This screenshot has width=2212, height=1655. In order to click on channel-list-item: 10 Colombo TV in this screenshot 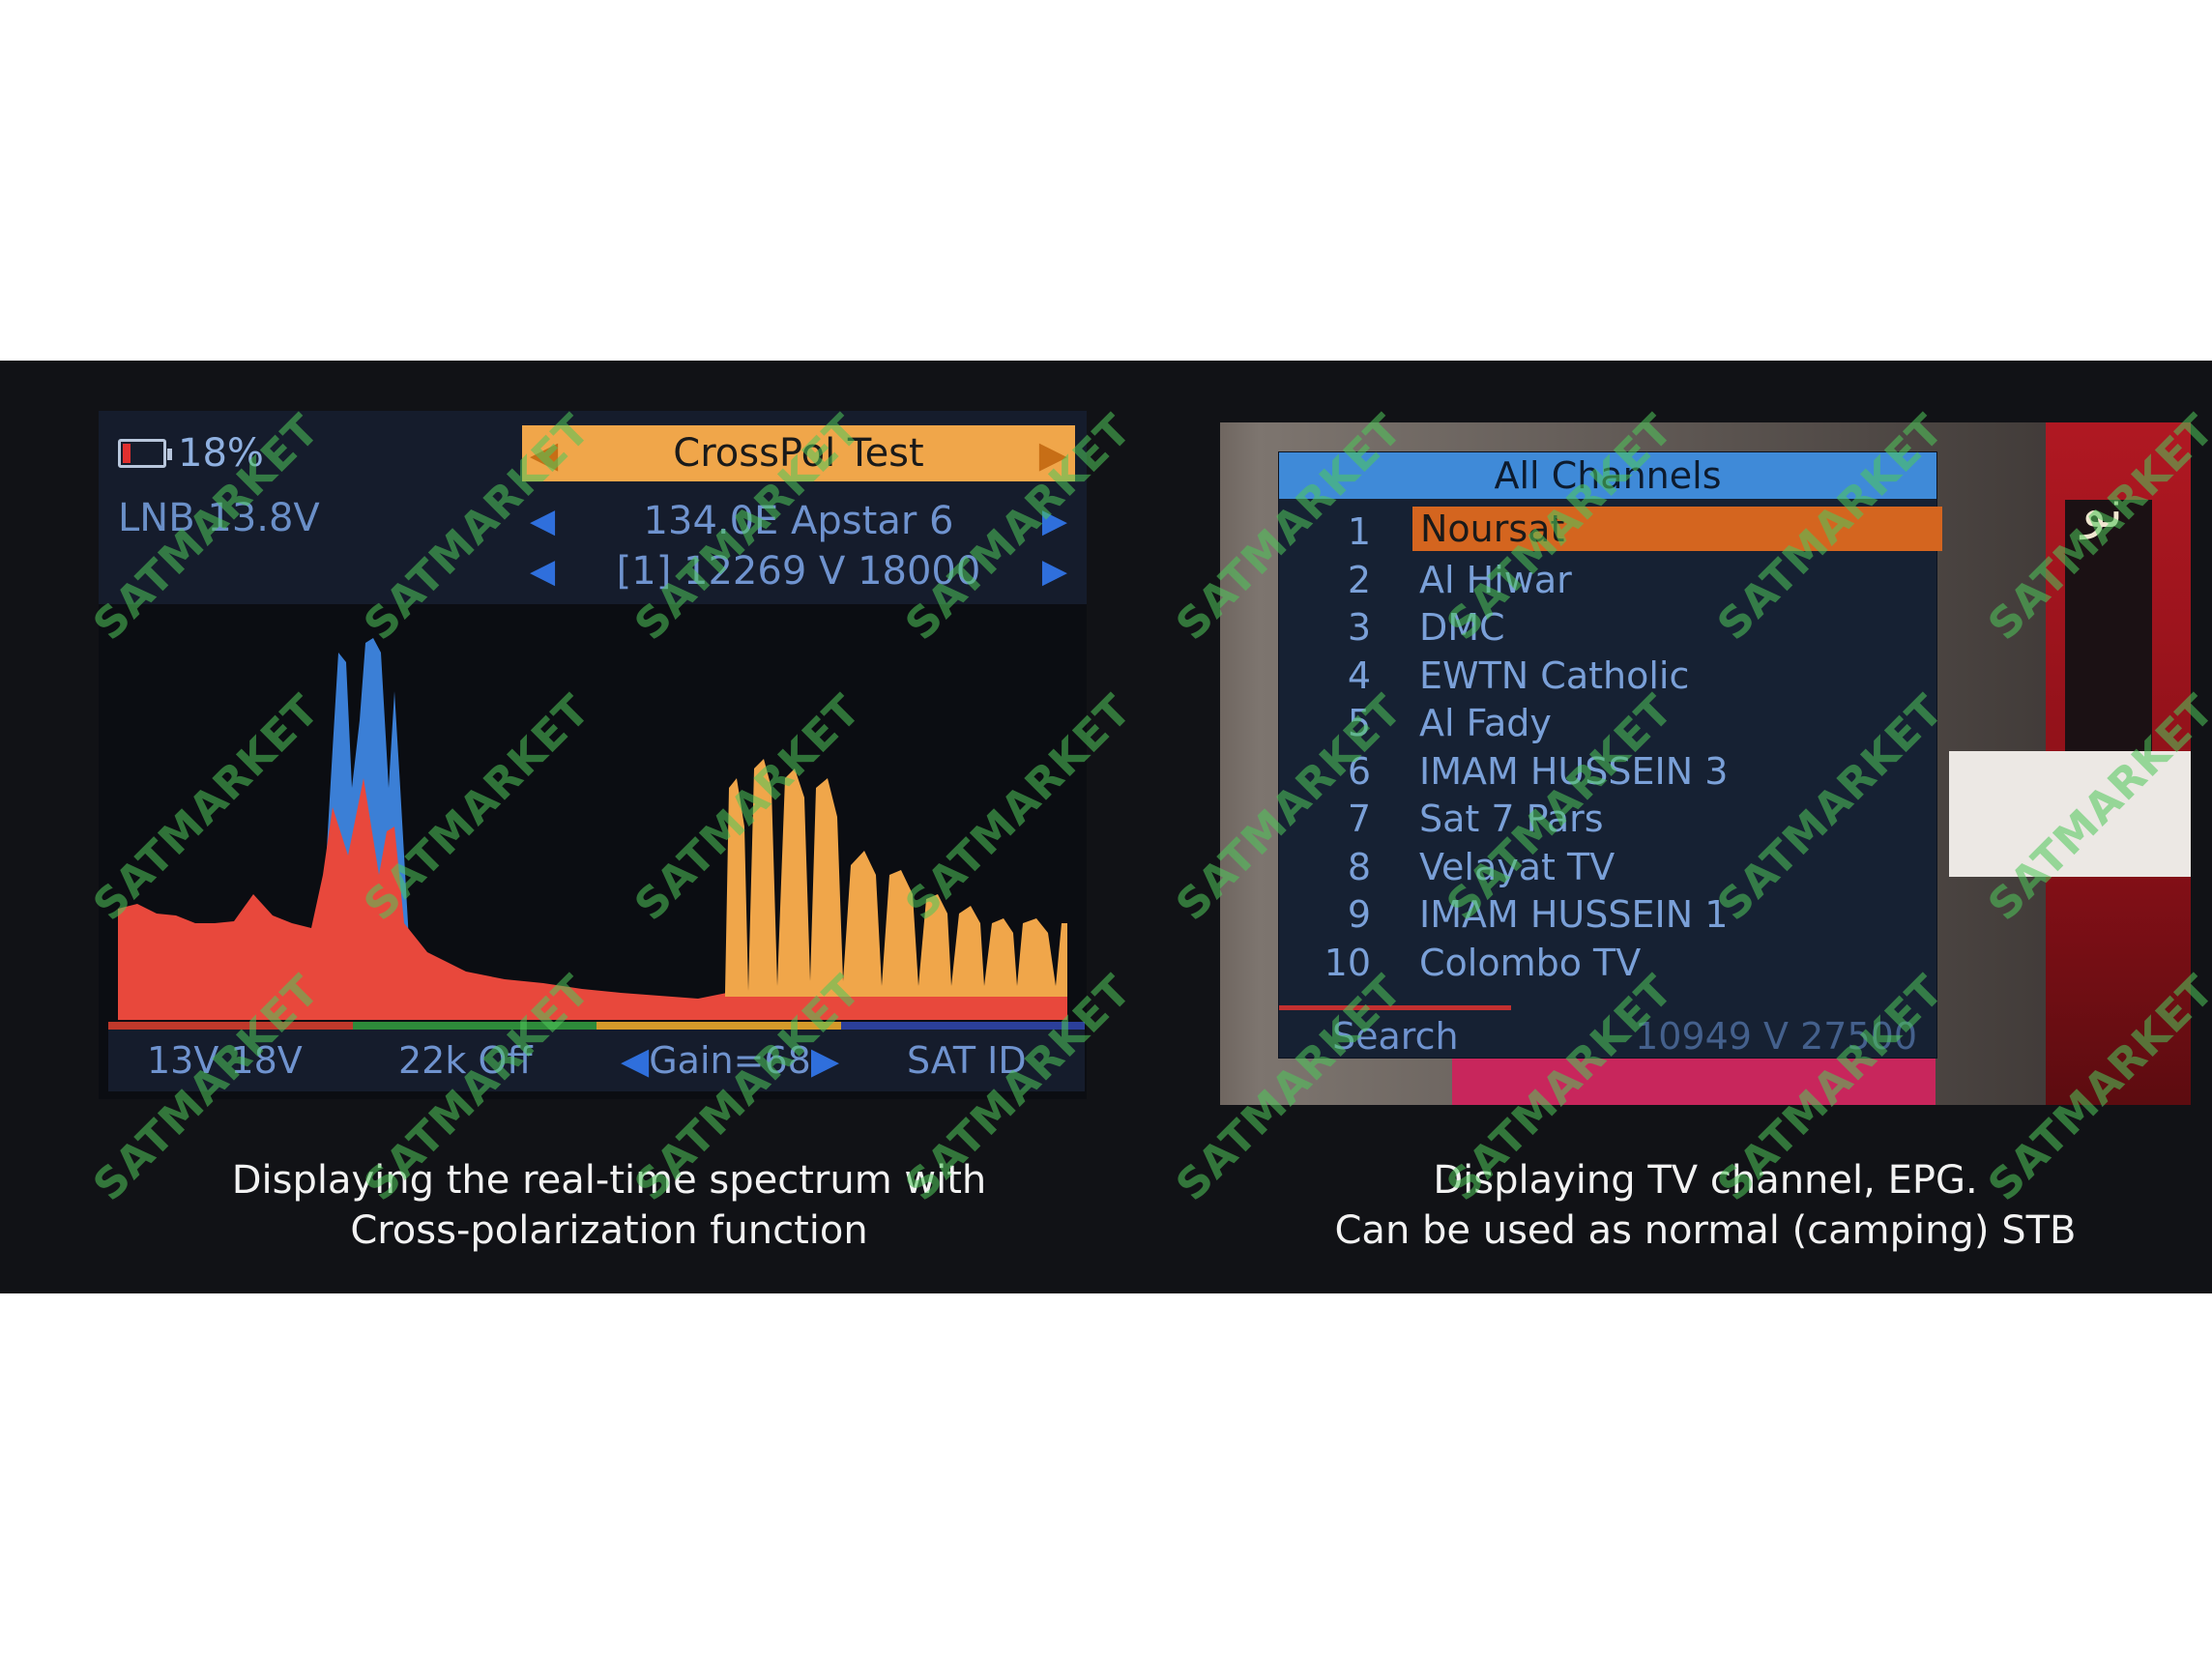, I will do `click(1607, 962)`.